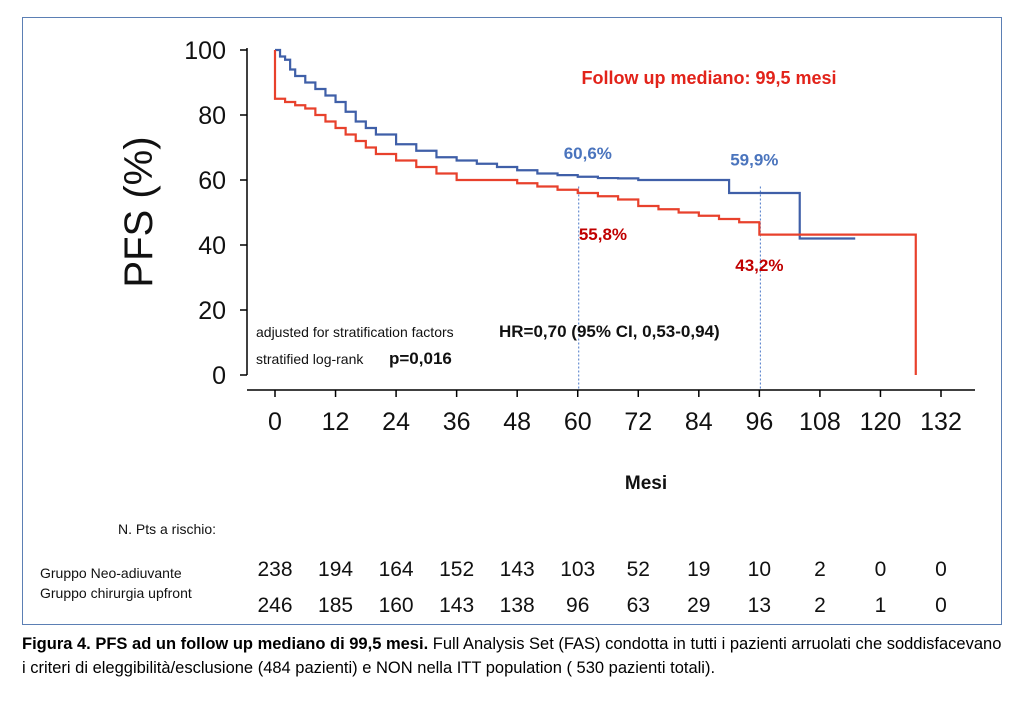 This screenshot has height=717, width=1024. I want to click on stats-line2-bold: p=0,016, so click(420, 358).